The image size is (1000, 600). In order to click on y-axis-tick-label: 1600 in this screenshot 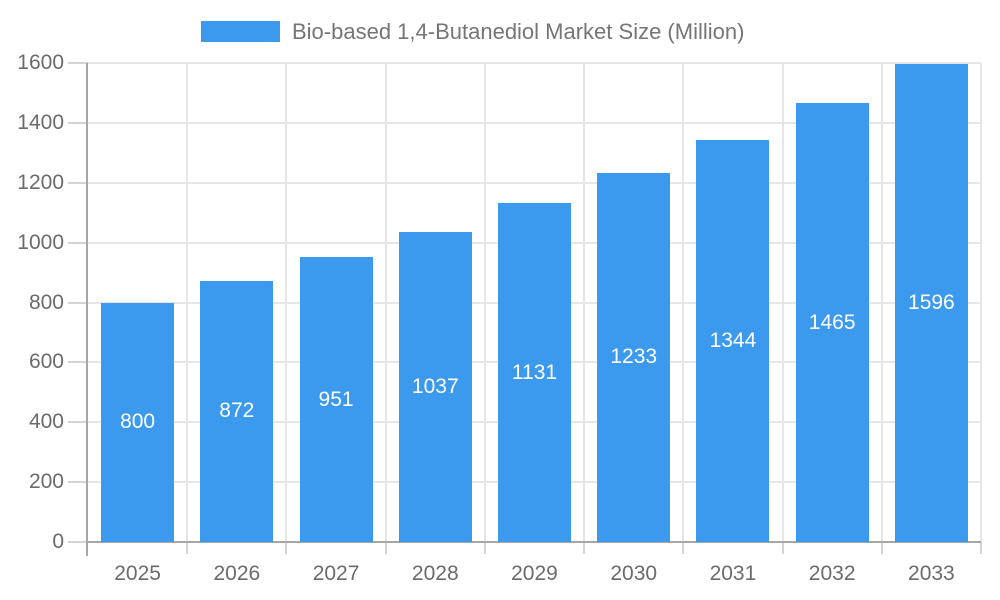, I will do `click(40, 62)`.